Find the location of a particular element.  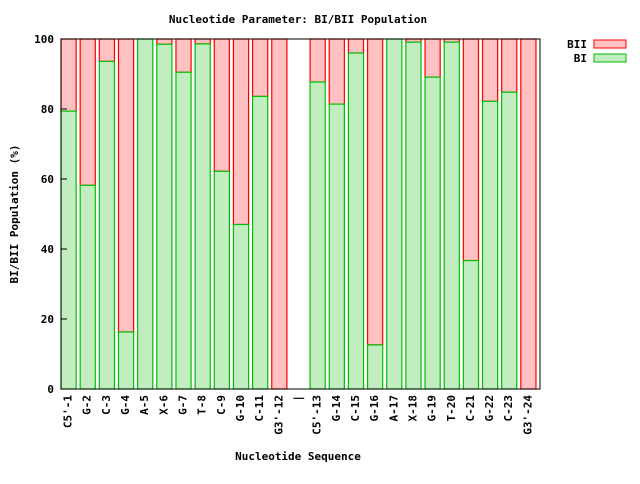

x-axis-label: Nucleotide Sequence is located at coordinates (298, 456).